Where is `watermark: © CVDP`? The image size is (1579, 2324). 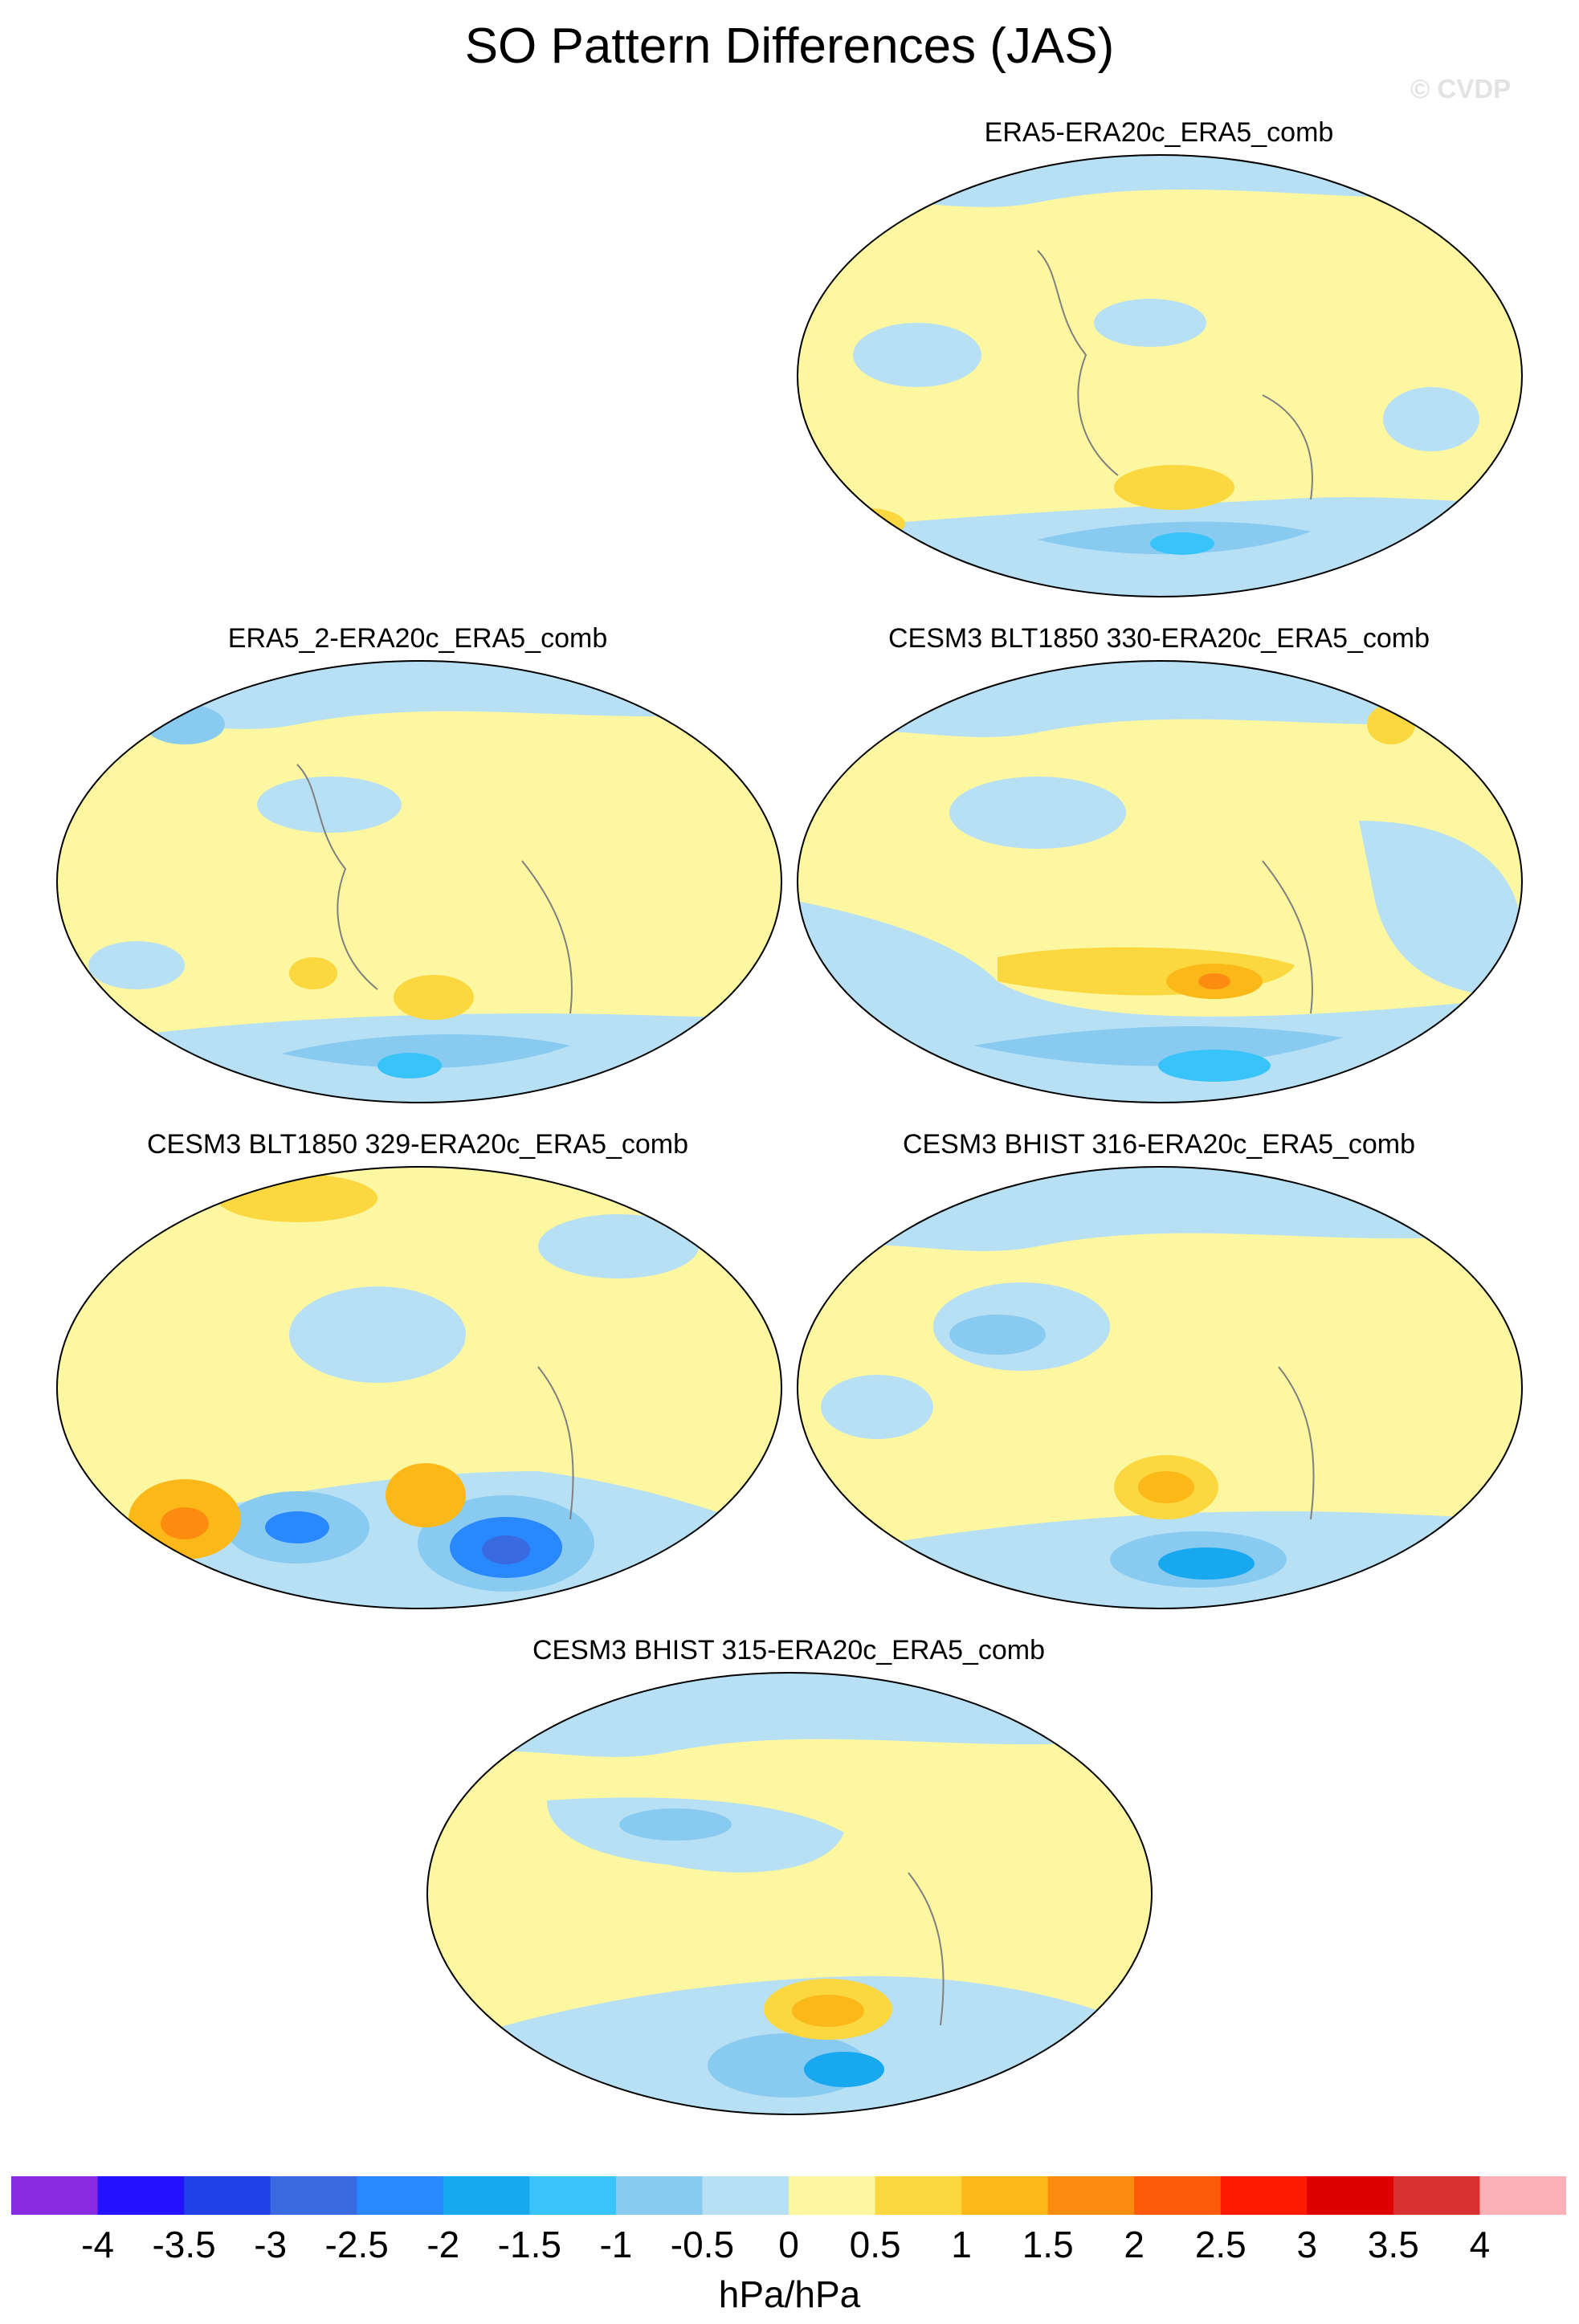 watermark: © CVDP is located at coordinates (1461, 89).